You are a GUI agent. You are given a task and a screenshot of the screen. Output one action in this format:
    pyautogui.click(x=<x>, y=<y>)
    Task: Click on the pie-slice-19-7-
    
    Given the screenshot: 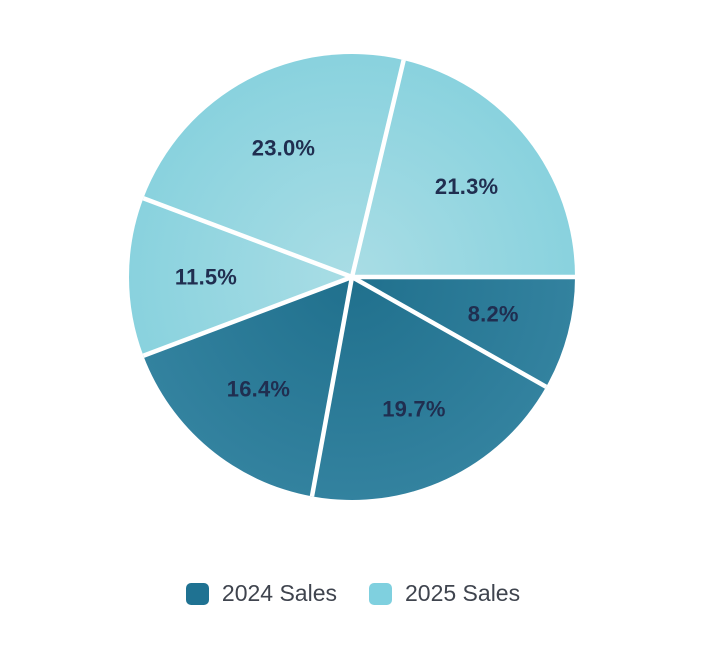 What is the action you would take?
    pyautogui.click(x=429, y=389)
    